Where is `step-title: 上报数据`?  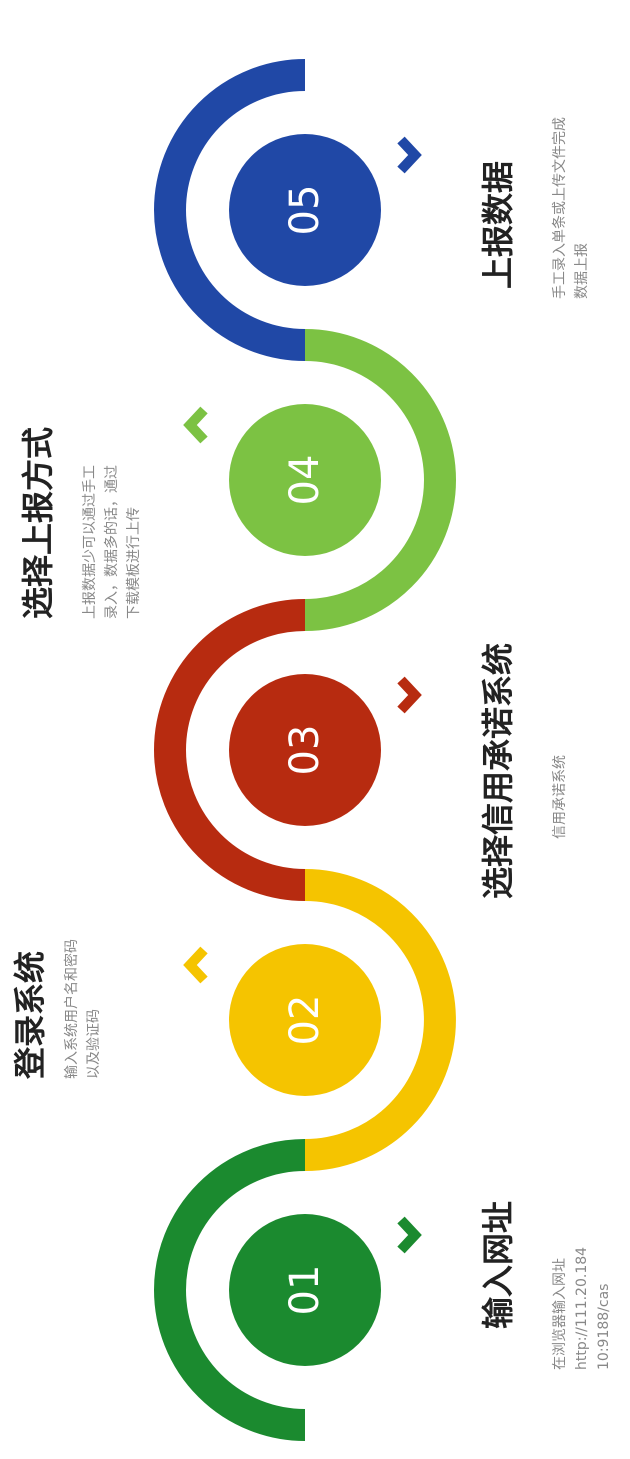 step-title: 上报数据 is located at coordinates (498, 225).